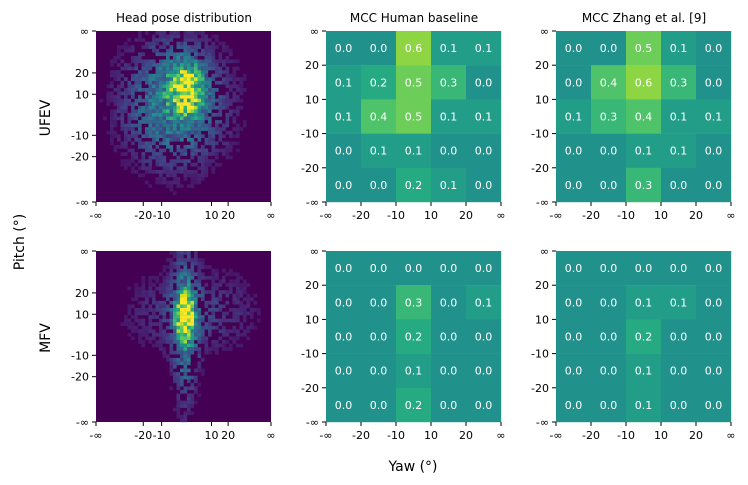 The height and width of the screenshot is (485, 748). Describe the element at coordinates (466, 435) in the screenshot. I see `x-tick-label: 20` at that location.